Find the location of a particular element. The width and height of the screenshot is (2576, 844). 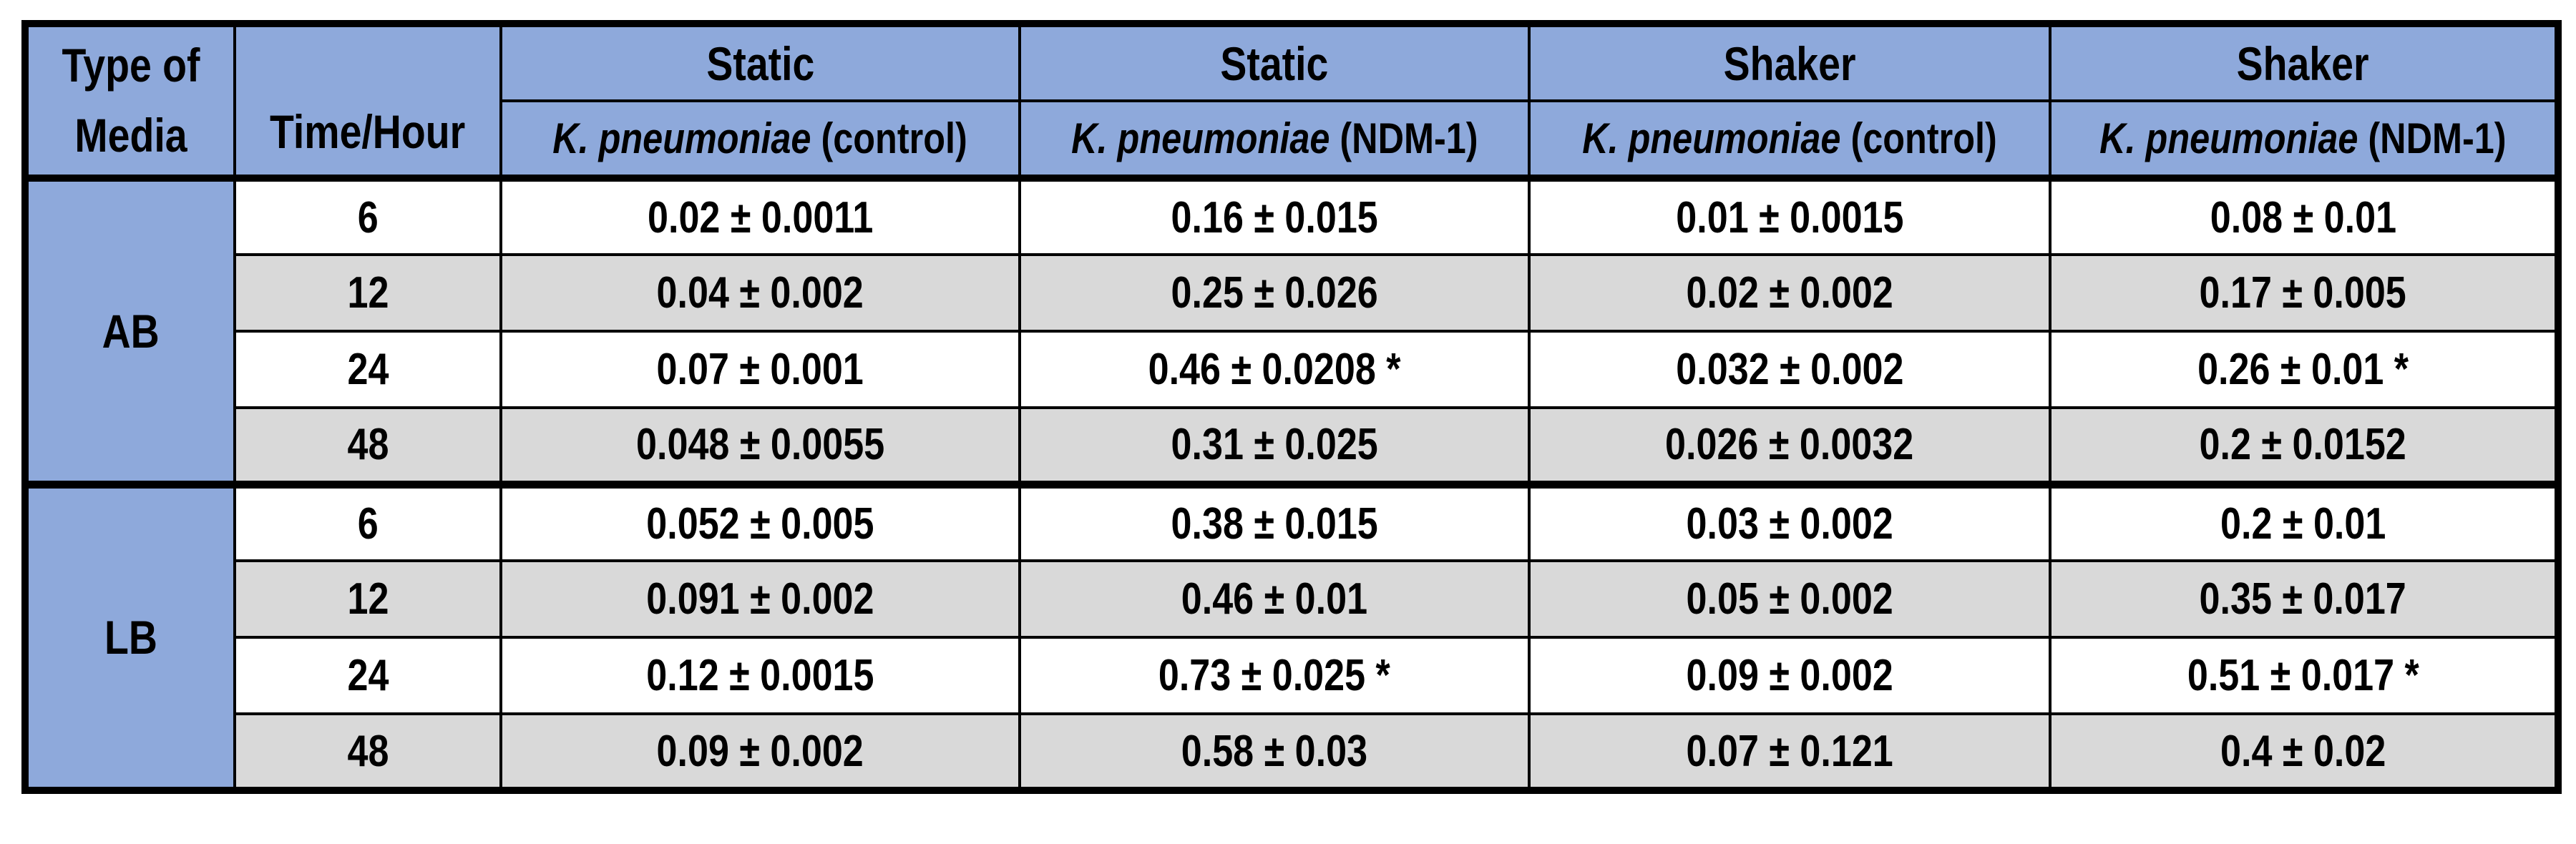

header-group-static-2: Static is located at coordinates (1274, 62).